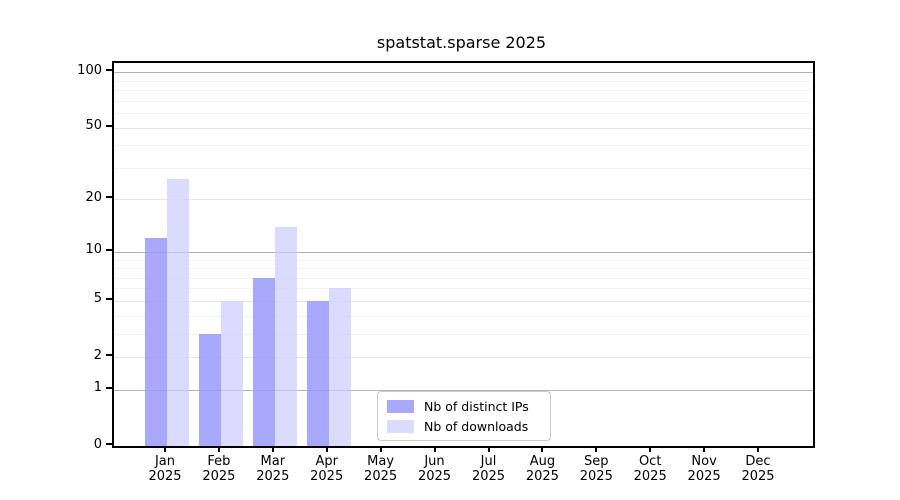  What do you see at coordinates (464, 416) in the screenshot?
I see `legend: Nb of distinct IPs Nb of downloads` at bounding box center [464, 416].